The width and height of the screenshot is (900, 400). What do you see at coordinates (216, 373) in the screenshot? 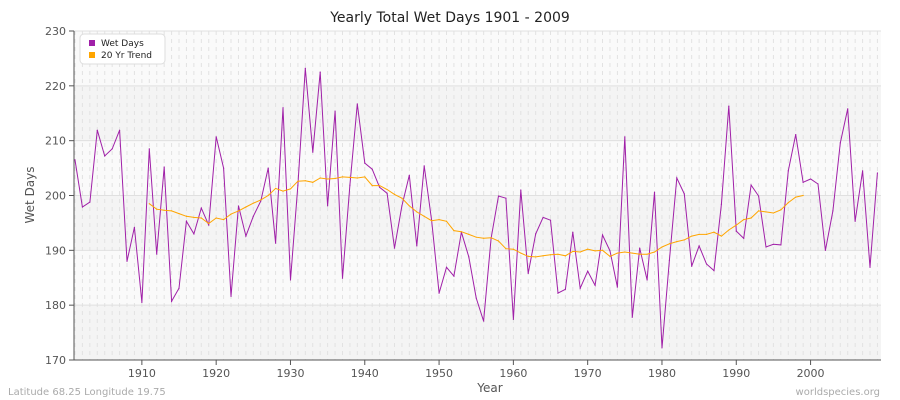
I see `x-tick-label: 1920` at bounding box center [216, 373].